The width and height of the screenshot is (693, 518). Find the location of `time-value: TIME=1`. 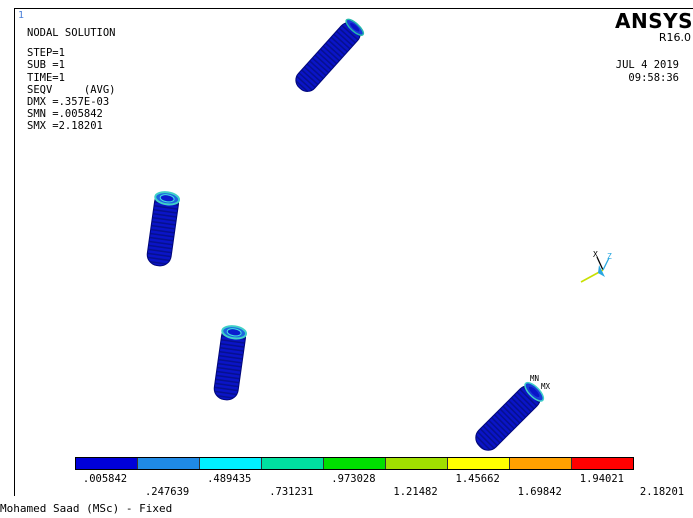

time-value: TIME=1 is located at coordinates (46, 77).